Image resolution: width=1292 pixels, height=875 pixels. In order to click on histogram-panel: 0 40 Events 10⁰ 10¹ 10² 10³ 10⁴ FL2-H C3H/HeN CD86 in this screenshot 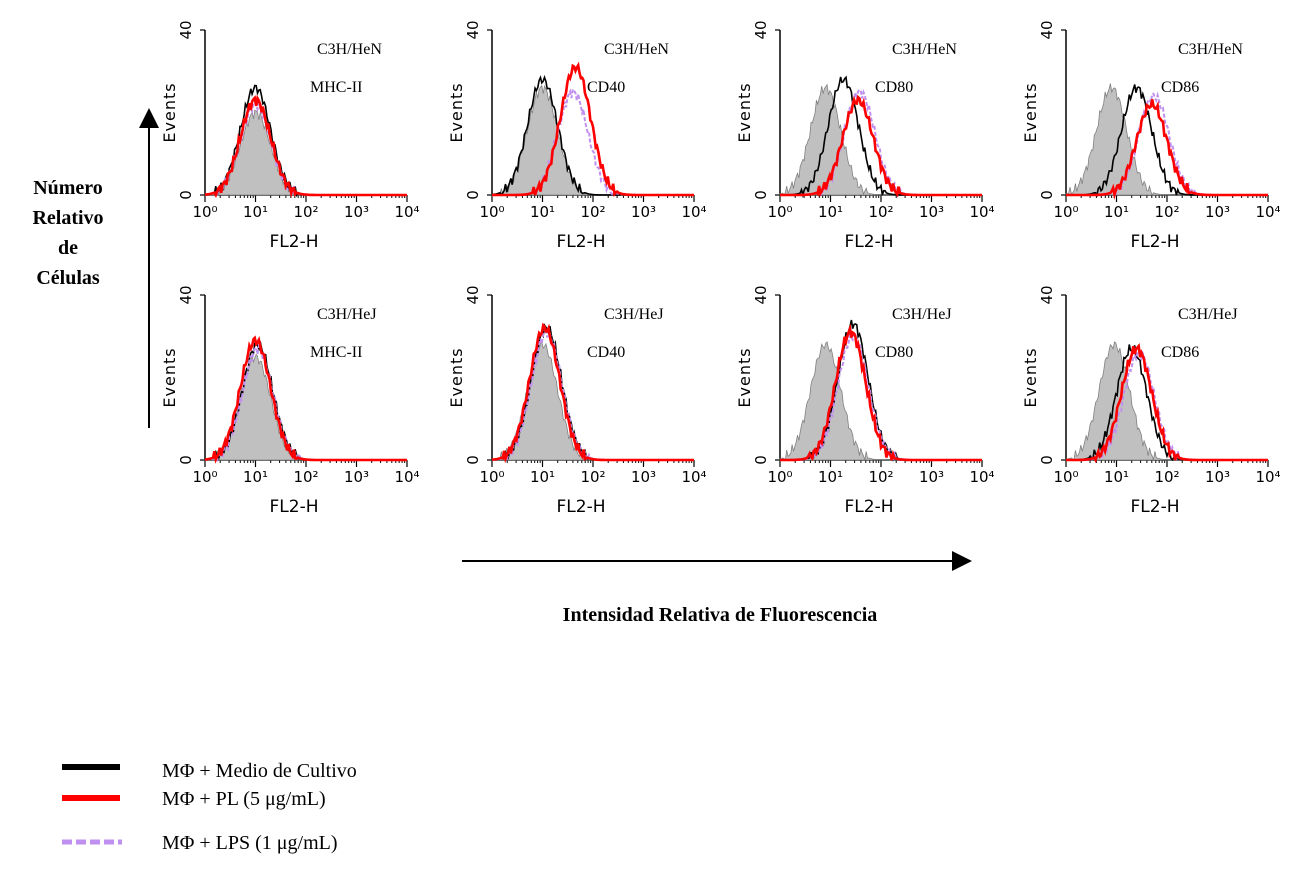, I will do `click(1151, 136)`.